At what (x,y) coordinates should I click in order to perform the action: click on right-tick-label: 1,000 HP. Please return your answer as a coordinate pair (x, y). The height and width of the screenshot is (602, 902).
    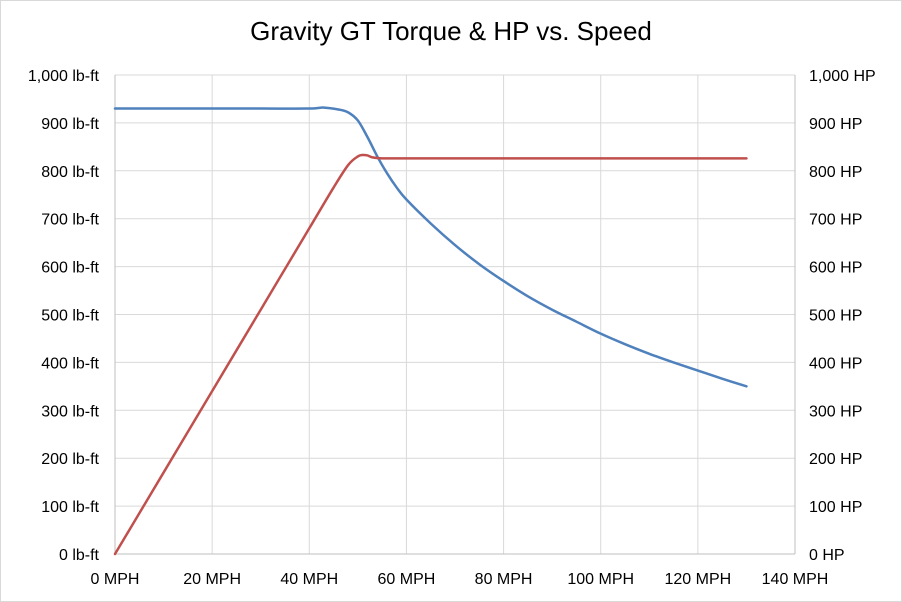
    Looking at the image, I should click on (842, 76).